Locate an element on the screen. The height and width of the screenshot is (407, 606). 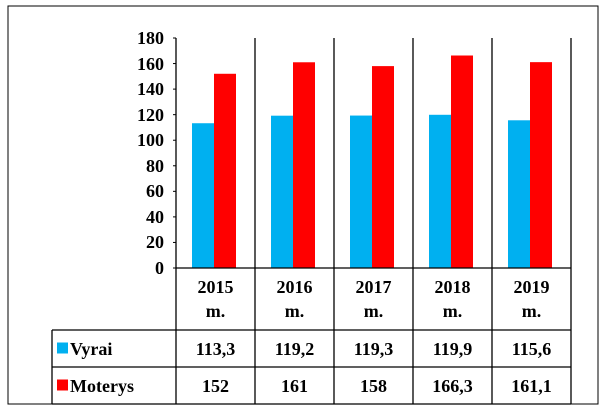
y-tick-label: 160 is located at coordinates (150, 63).